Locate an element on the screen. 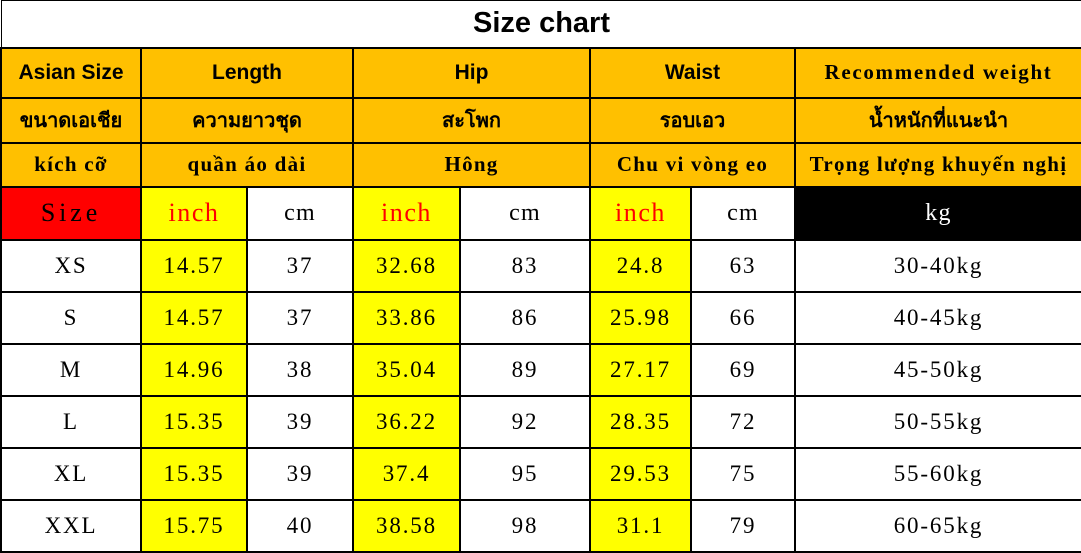 The image size is (1081, 553). cell-weight: 50-55kg is located at coordinates (937, 421).